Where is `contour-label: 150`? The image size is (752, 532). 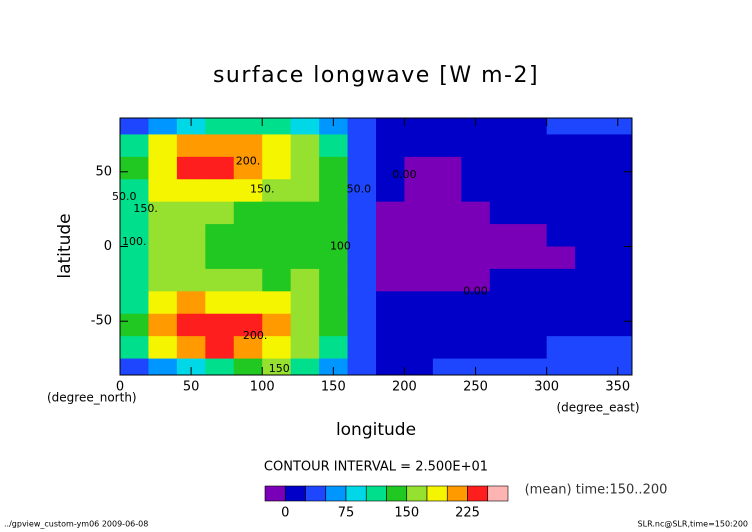
contour-label: 150 is located at coordinates (279, 368).